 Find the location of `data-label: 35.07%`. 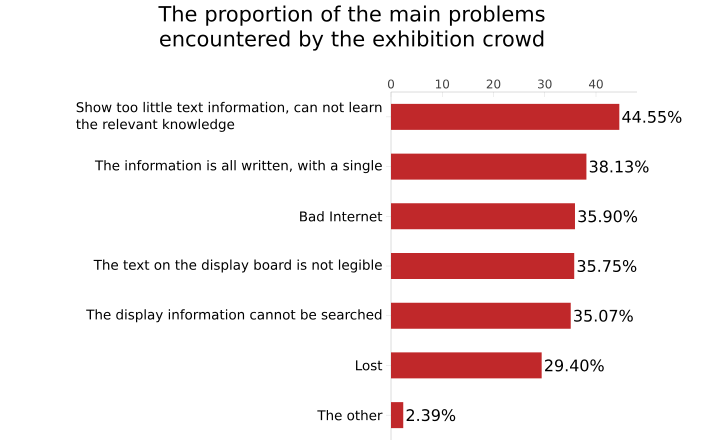

data-label: 35.07% is located at coordinates (603, 316).